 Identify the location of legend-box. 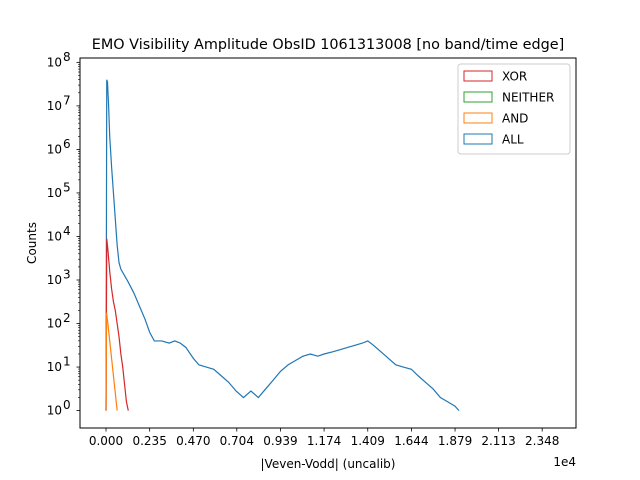
(514, 109).